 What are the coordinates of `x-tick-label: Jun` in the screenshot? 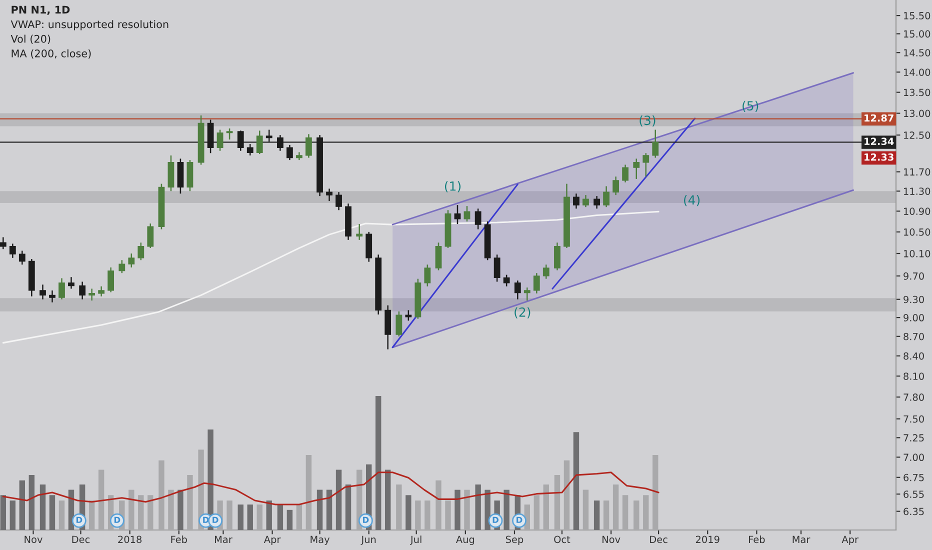 It's located at (368, 540).